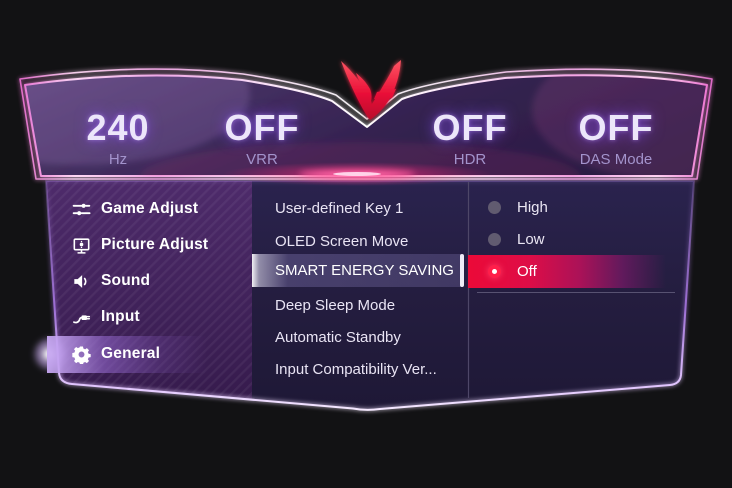 Image resolution: width=732 pixels, height=488 pixels. I want to click on sliders-icon, so click(81, 209).